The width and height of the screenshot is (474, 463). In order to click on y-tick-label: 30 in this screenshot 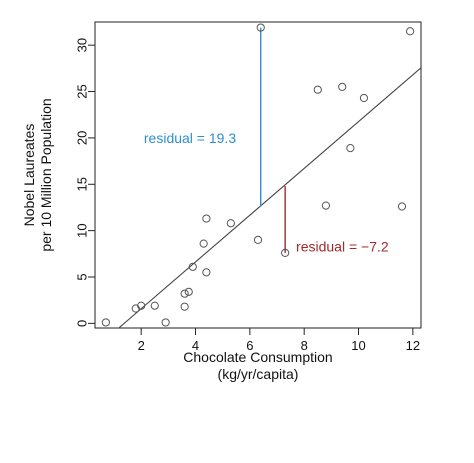, I will do `click(82, 45)`.